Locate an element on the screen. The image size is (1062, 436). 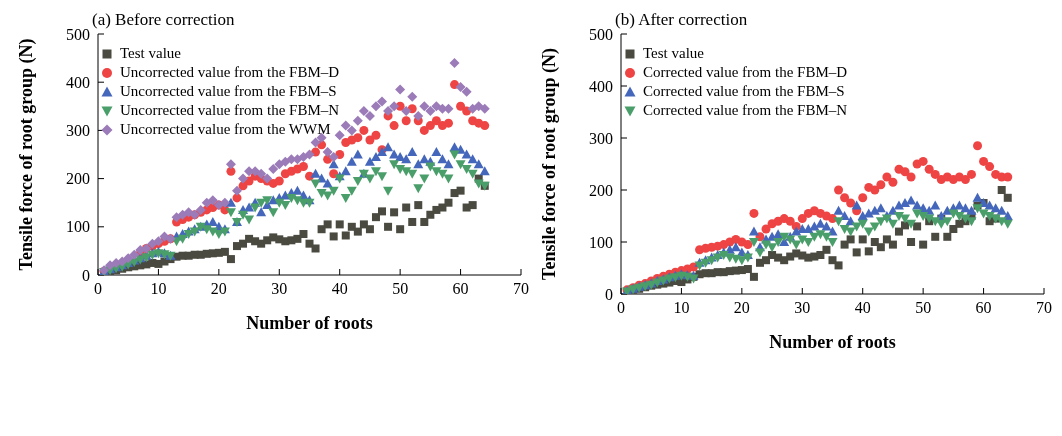
y-tick-label: 0 is located at coordinates (86, 275).